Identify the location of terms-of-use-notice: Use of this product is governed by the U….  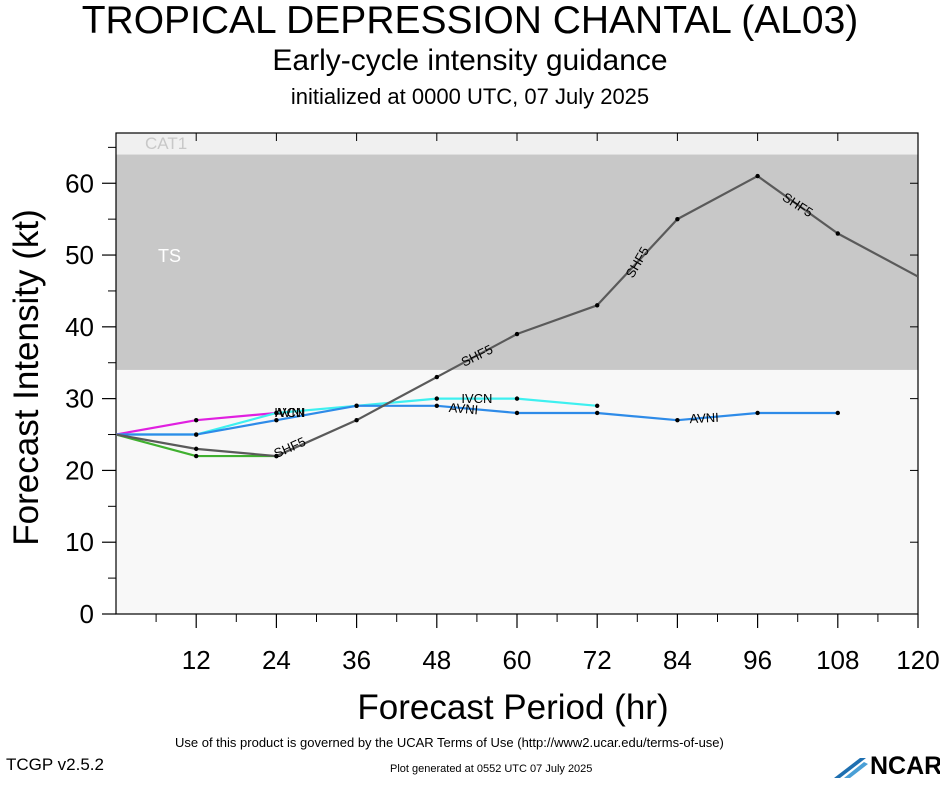
(449, 742).